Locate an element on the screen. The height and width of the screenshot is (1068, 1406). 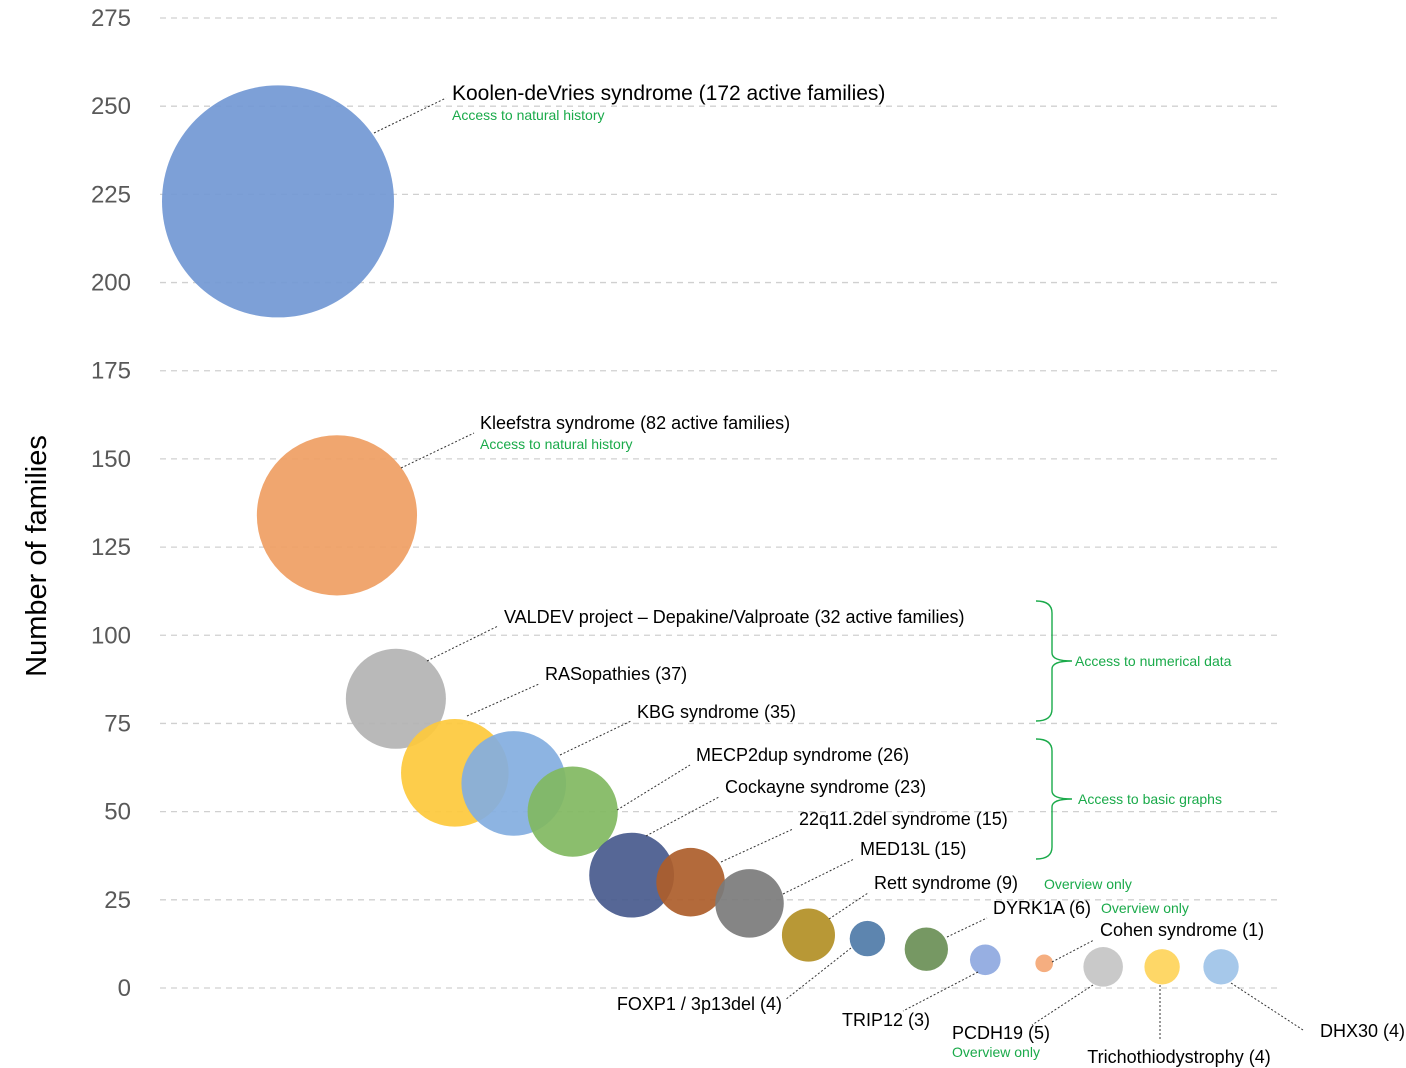
y-tick-label: 0 is located at coordinates (124, 988).